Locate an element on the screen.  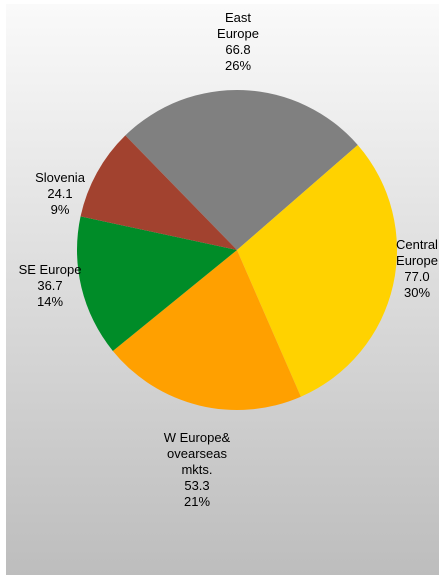
value-label: 24.1 is located at coordinates (60, 193).